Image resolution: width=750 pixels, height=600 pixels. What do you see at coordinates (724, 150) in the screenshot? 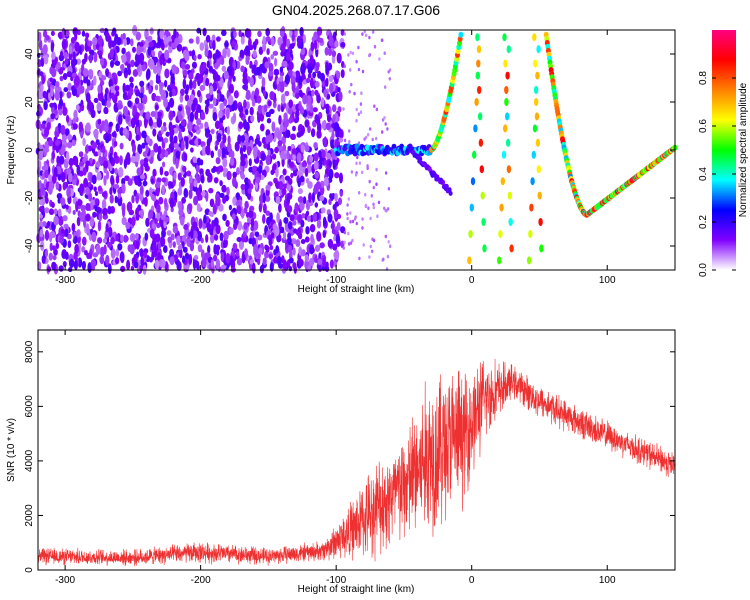
I see `colorbar-gradient` at bounding box center [724, 150].